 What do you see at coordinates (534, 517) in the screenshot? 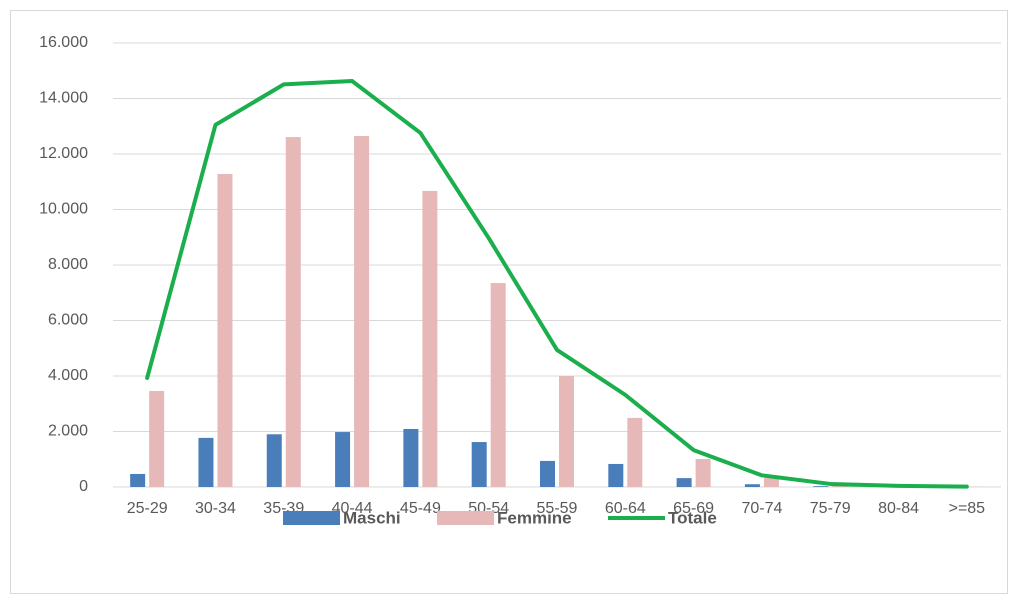
I see `legend-label: Femmine` at bounding box center [534, 517].